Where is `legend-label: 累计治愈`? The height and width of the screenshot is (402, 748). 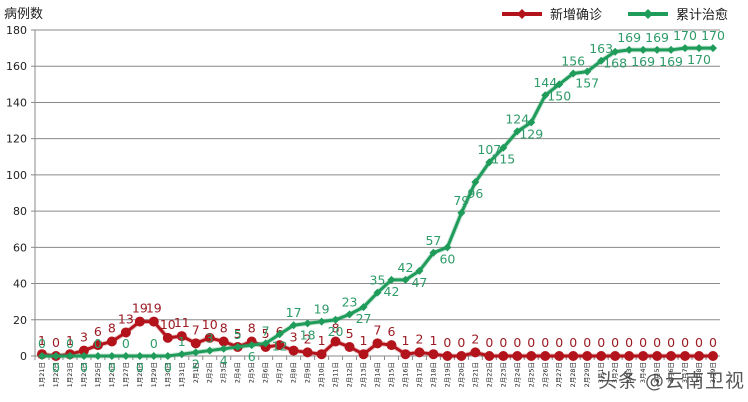
legend-label: 累计治愈 is located at coordinates (701, 15).